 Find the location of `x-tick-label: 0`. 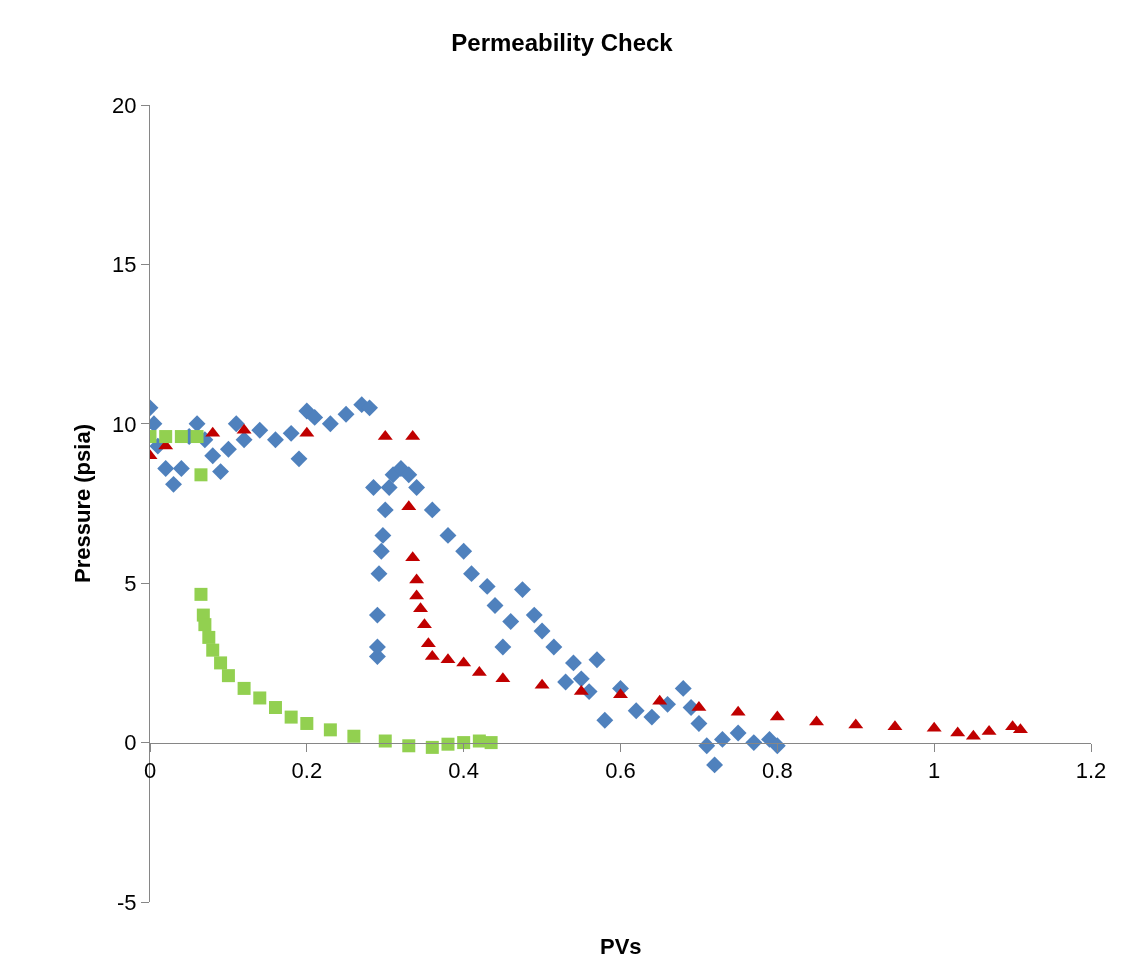

x-tick-label: 0 is located at coordinates (150, 770).